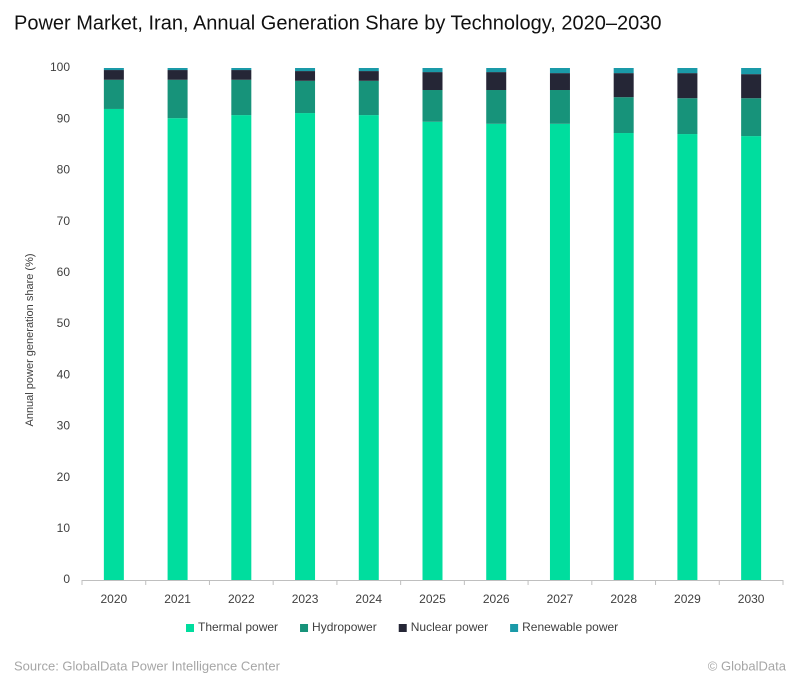 The width and height of the screenshot is (800, 687). Describe the element at coordinates (114, 599) in the screenshot. I see `x-tick-label: 2020` at that location.